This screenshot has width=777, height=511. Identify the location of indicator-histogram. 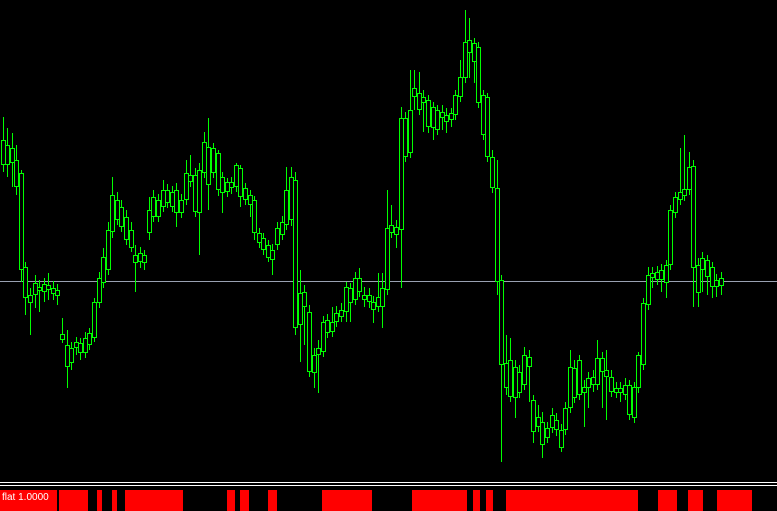
(376, 500).